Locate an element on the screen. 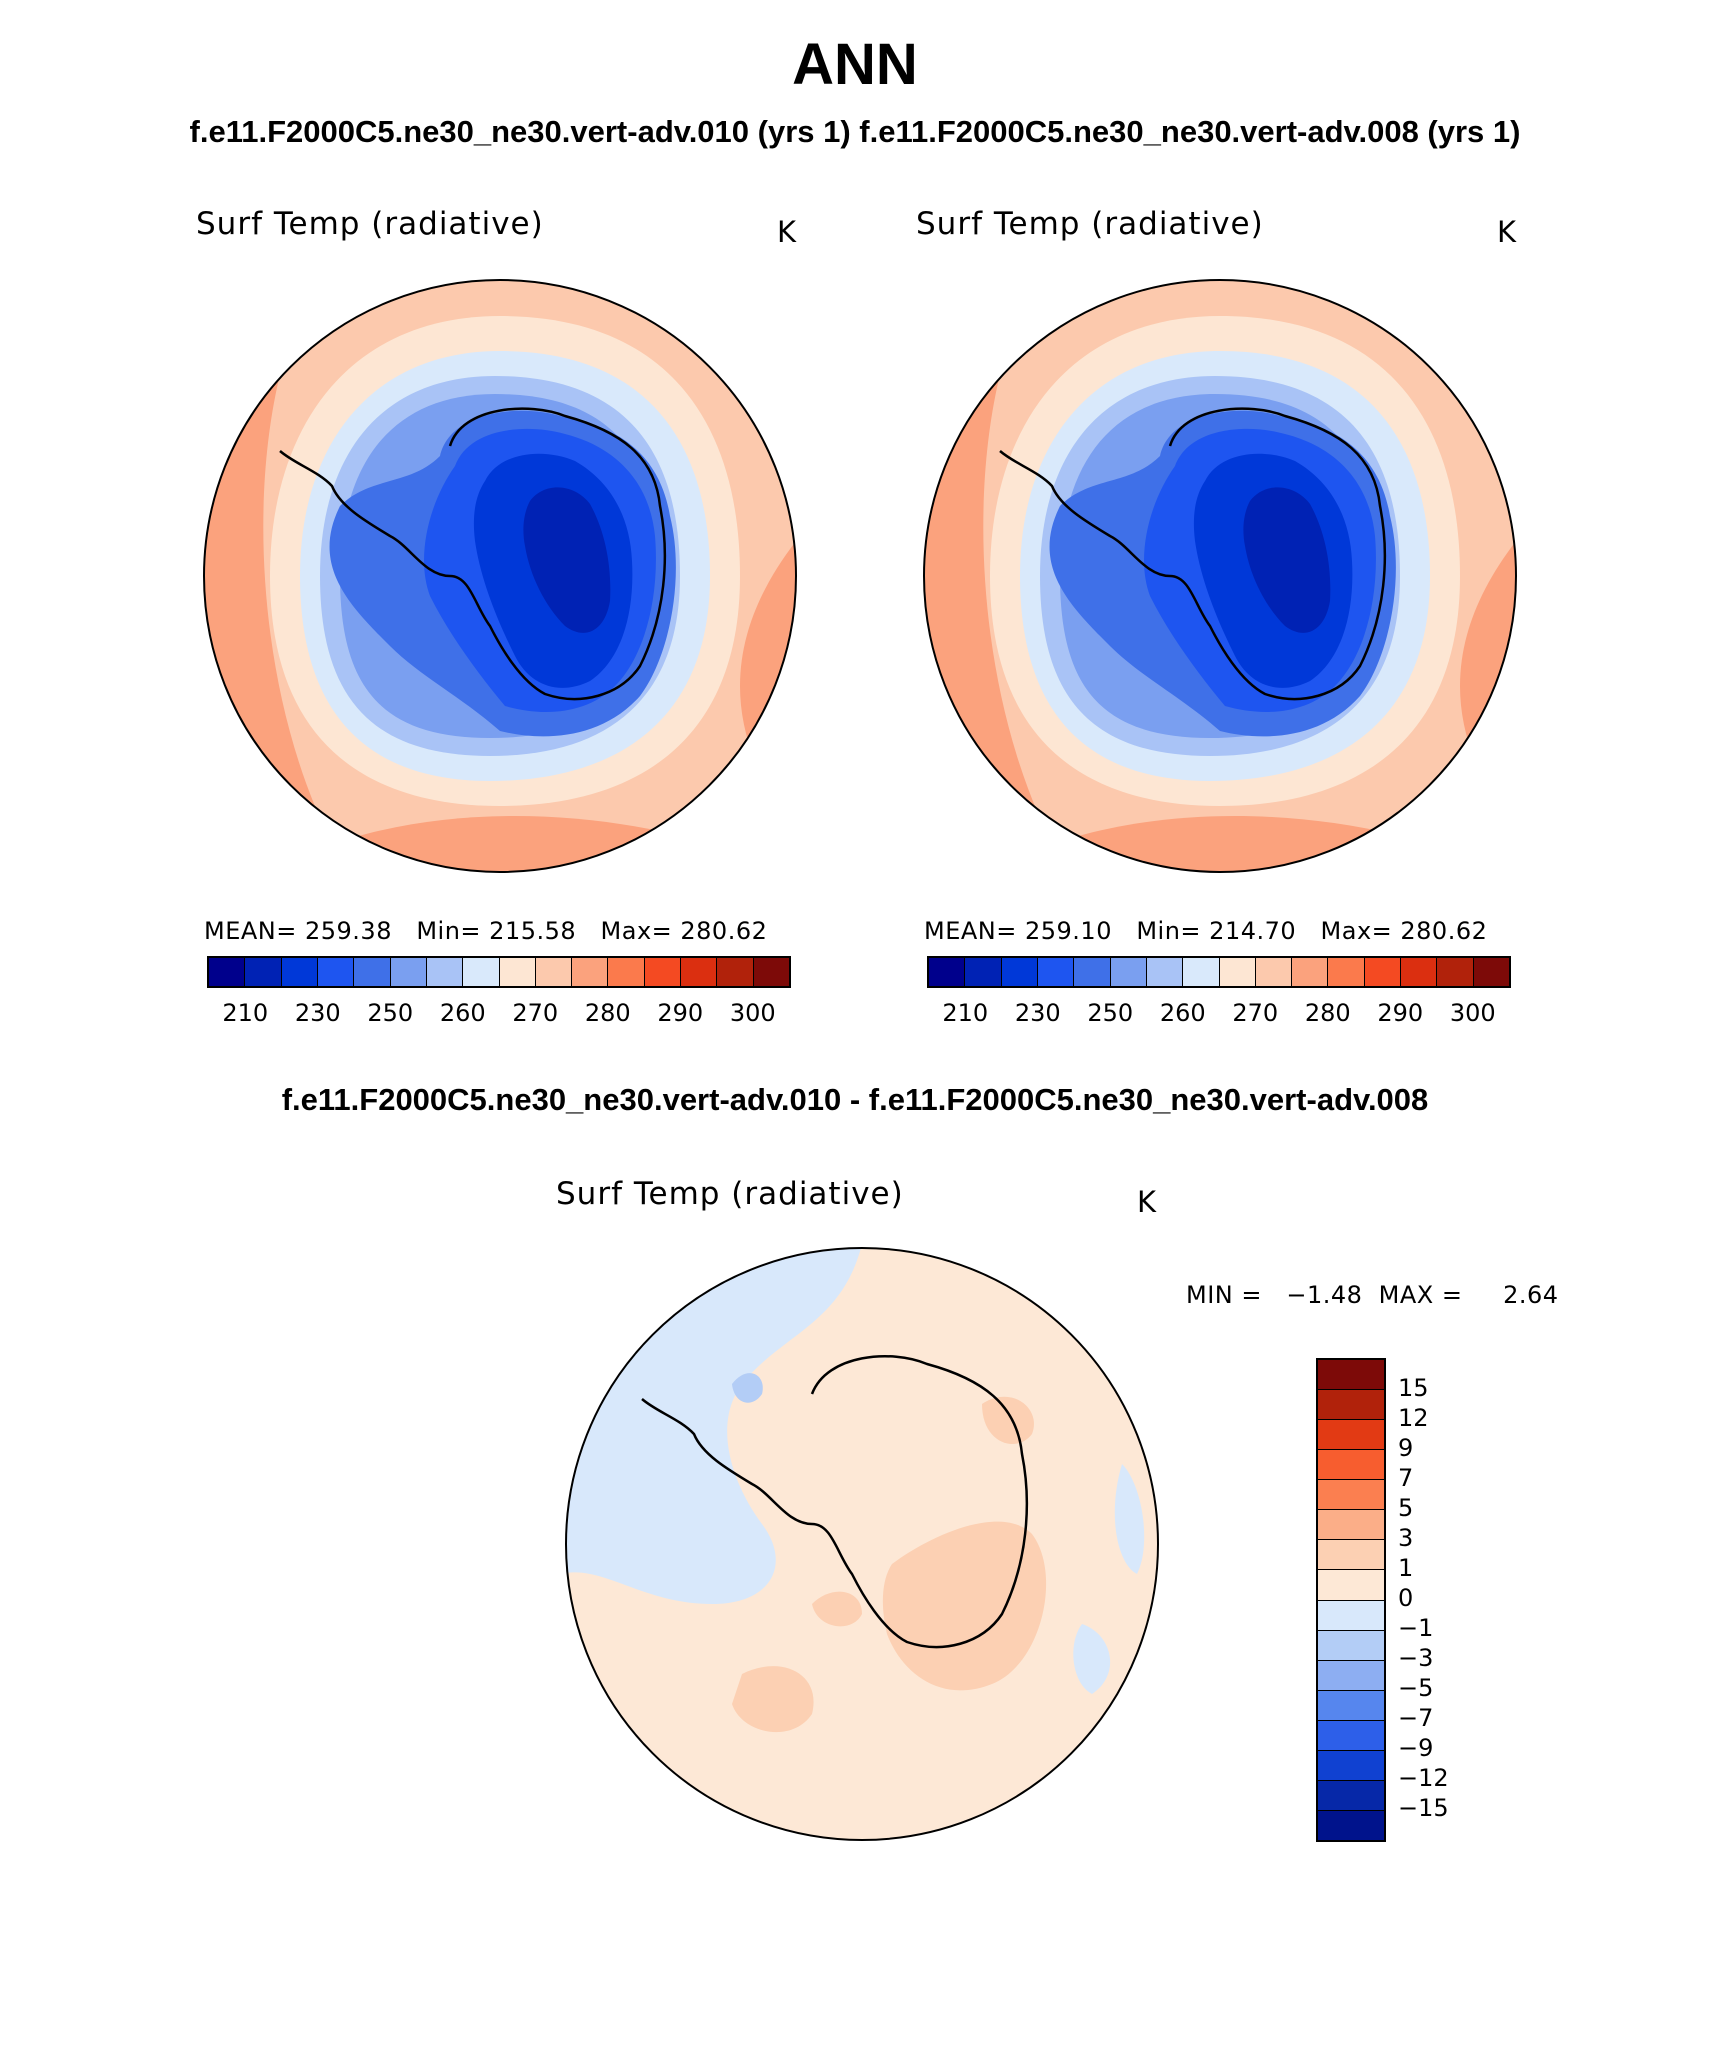  diff-panel-variable: Surf Temp (radiative) is located at coordinates (730, 1194).